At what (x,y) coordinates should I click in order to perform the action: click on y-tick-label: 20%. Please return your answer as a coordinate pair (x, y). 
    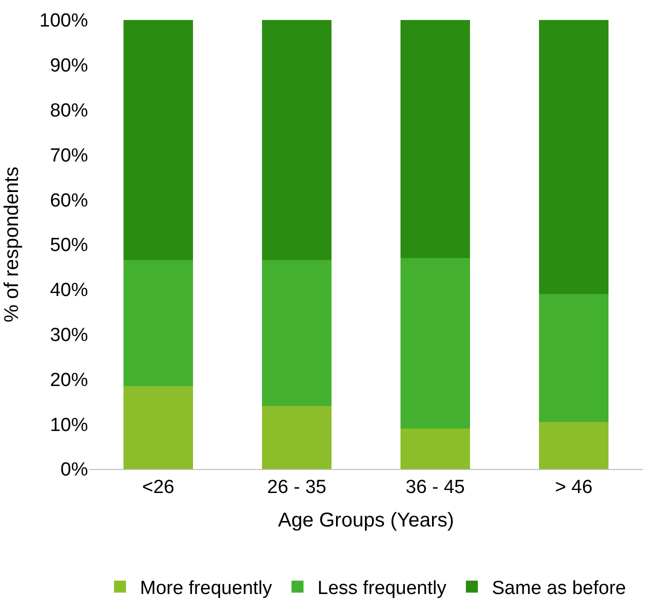
    Looking at the image, I should click on (69, 380).